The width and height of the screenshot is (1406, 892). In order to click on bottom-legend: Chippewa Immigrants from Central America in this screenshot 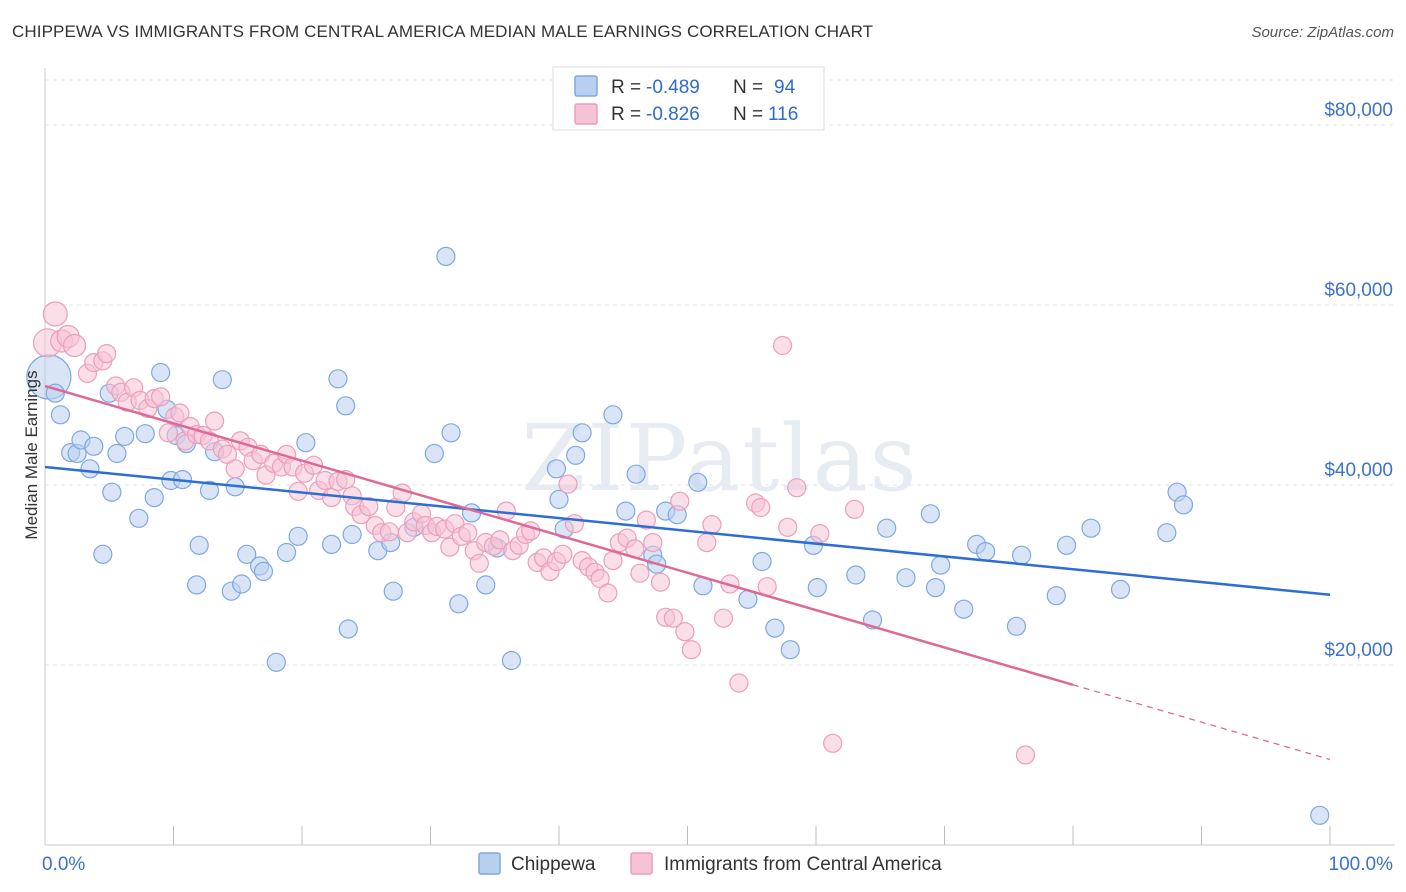, I will do `click(710, 863)`.